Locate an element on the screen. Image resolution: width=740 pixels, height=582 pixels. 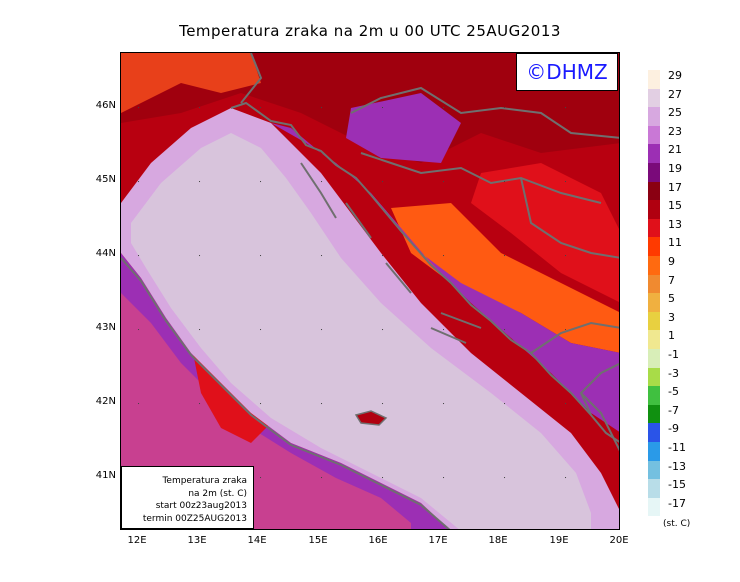
info-line-start: start 00z23aug2013 is located at coordinates (201, 506).